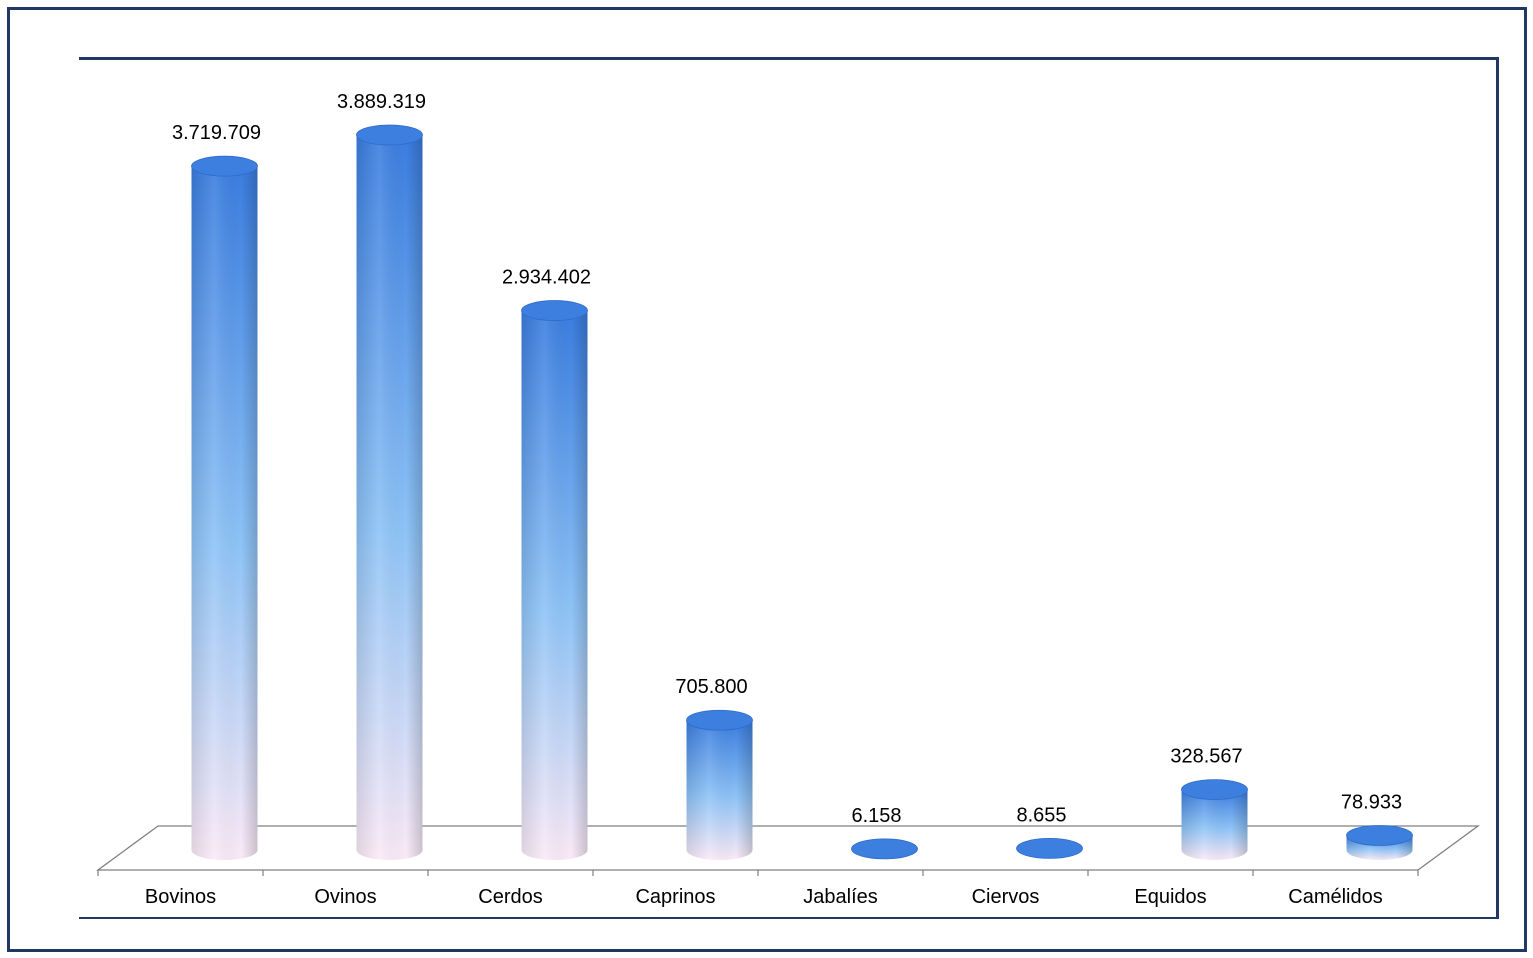  Describe the element at coordinates (1371, 802) in the screenshot. I see `data-label-camélidos: 78.933` at that location.